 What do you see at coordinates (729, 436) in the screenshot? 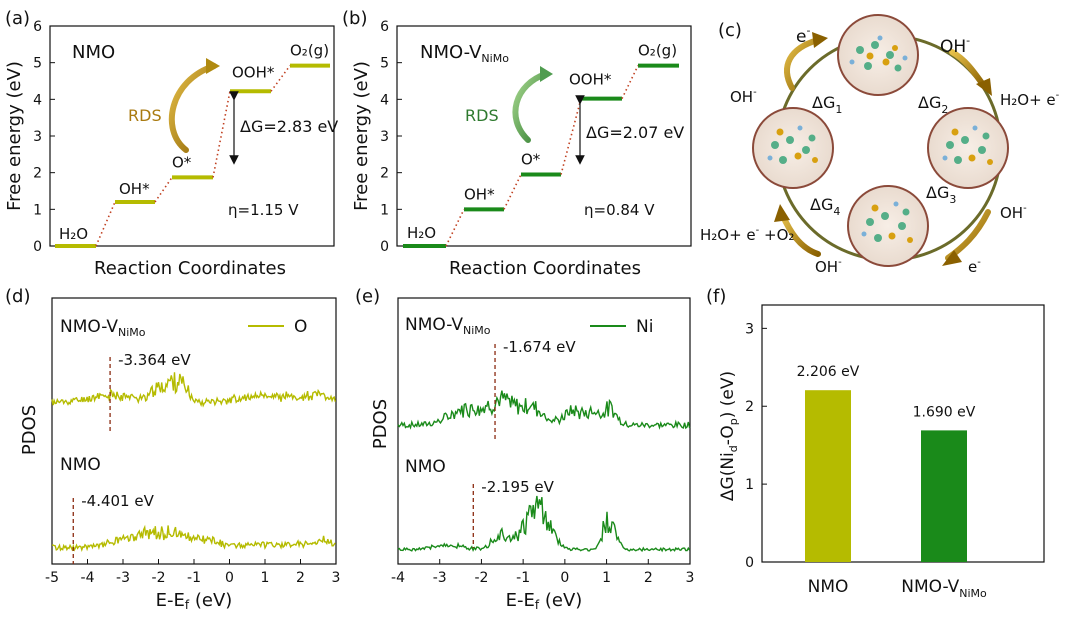
I see `panel-f-ylabel: ΔG(Nid-Op) (eV)` at bounding box center [729, 436].